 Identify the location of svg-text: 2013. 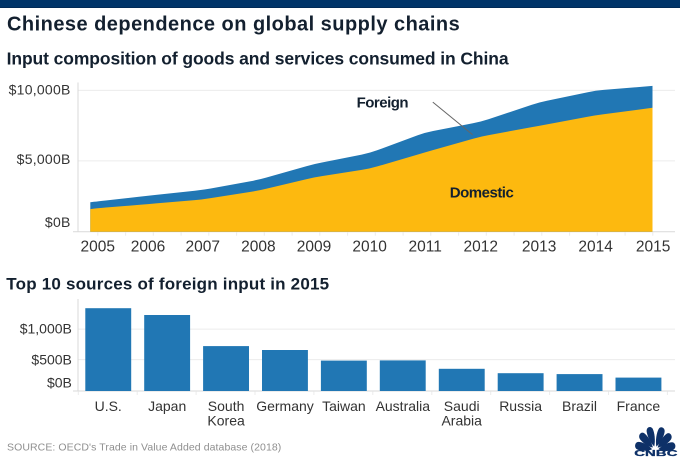
(539, 247).